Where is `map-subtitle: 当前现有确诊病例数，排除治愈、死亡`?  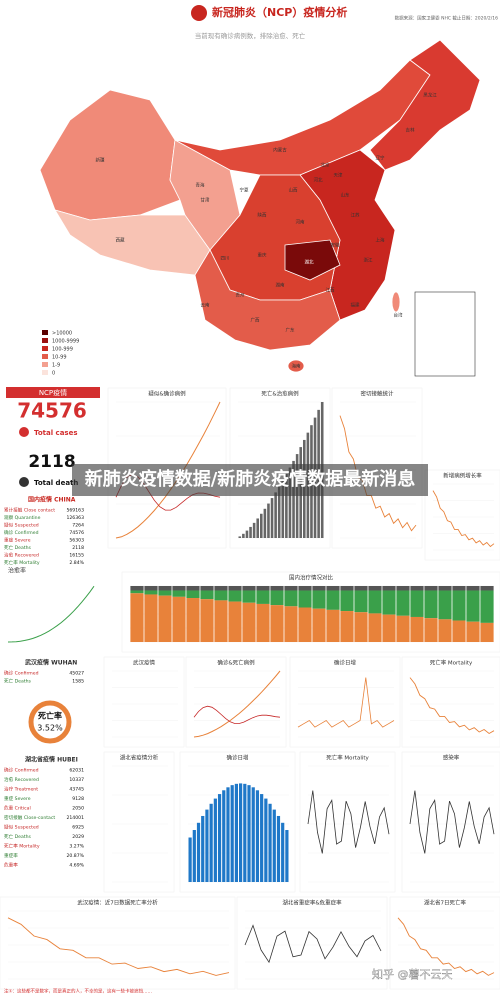
map-subtitle: 当前现有确诊病例数，排除治愈、死亡 is located at coordinates (250, 35).